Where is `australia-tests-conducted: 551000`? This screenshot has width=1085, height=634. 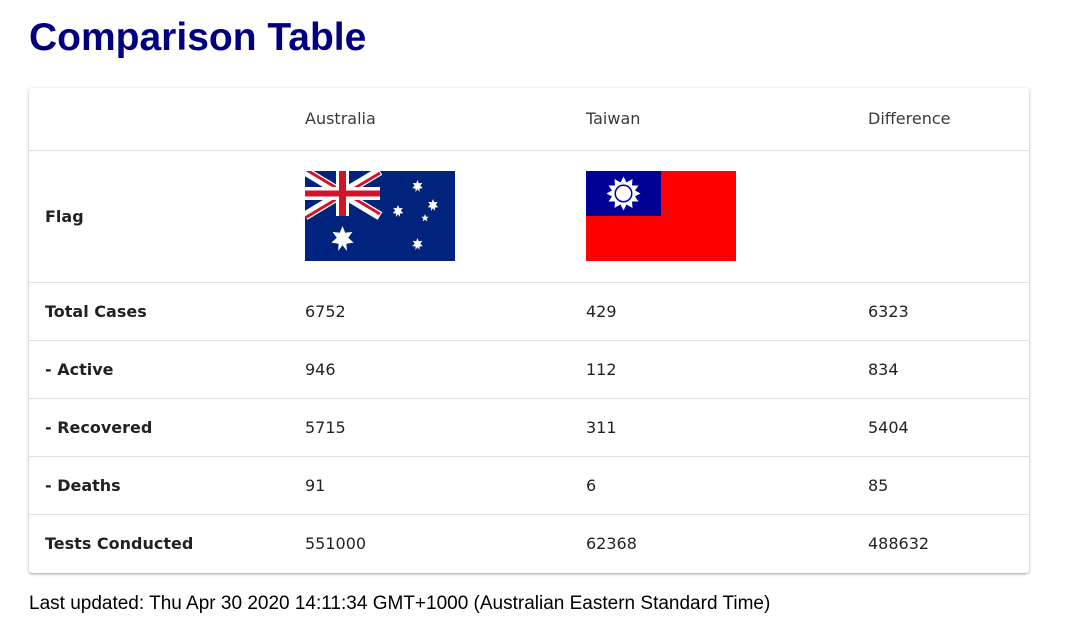
australia-tests-conducted: 551000 is located at coordinates (336, 543).